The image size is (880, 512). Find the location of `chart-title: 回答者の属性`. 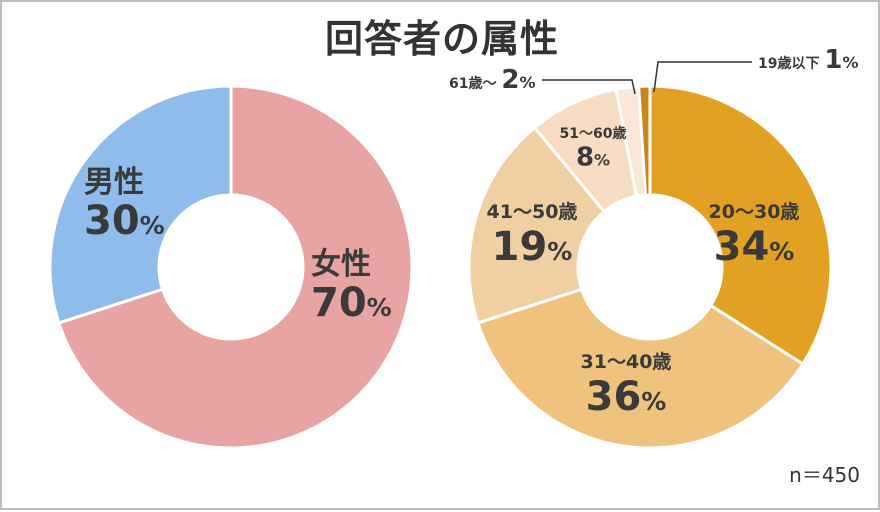

chart-title: 回答者の属性 is located at coordinates (441, 39).